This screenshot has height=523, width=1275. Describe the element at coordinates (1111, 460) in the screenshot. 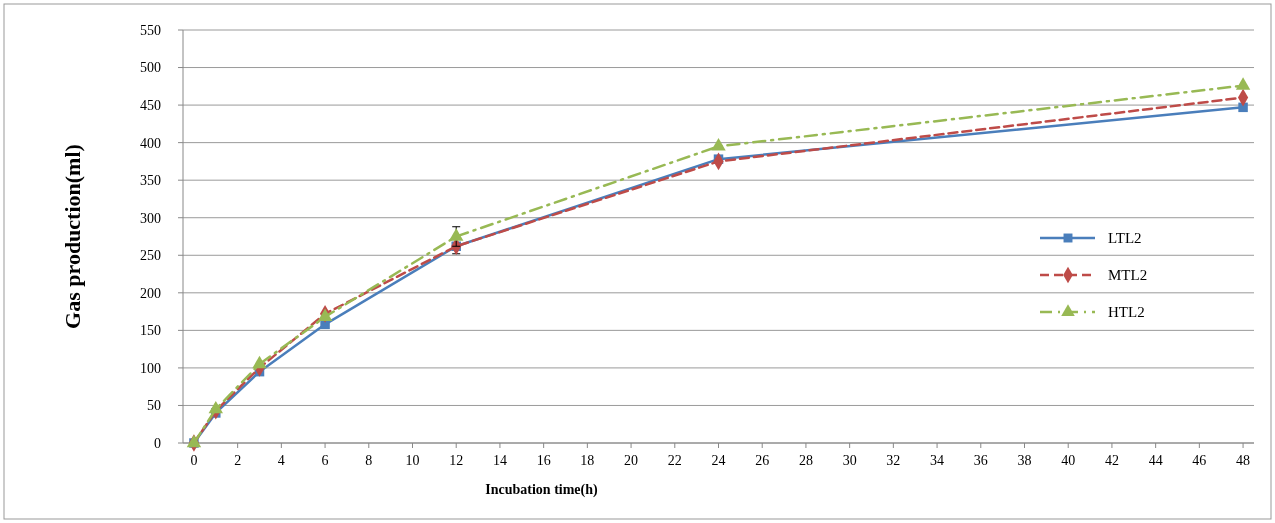

I see `x-tick-label: 42` at that location.